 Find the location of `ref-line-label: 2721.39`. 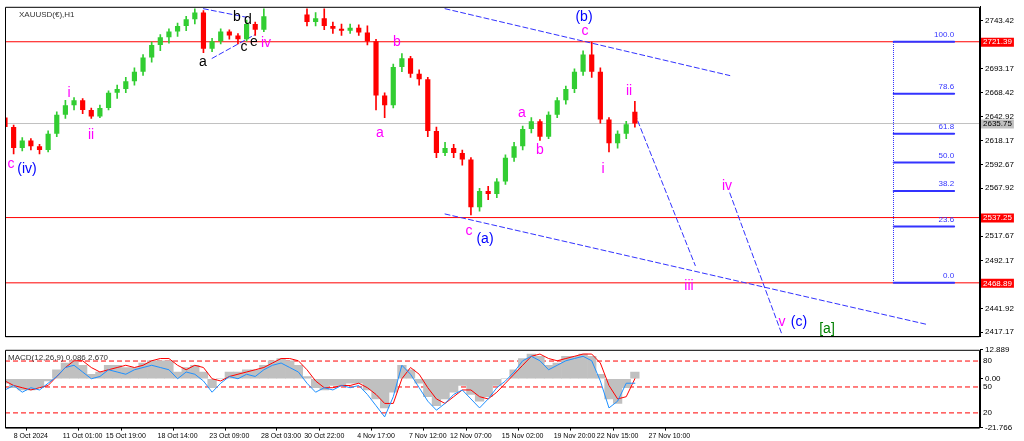

ref-line-label: 2721.39 is located at coordinates (998, 42).